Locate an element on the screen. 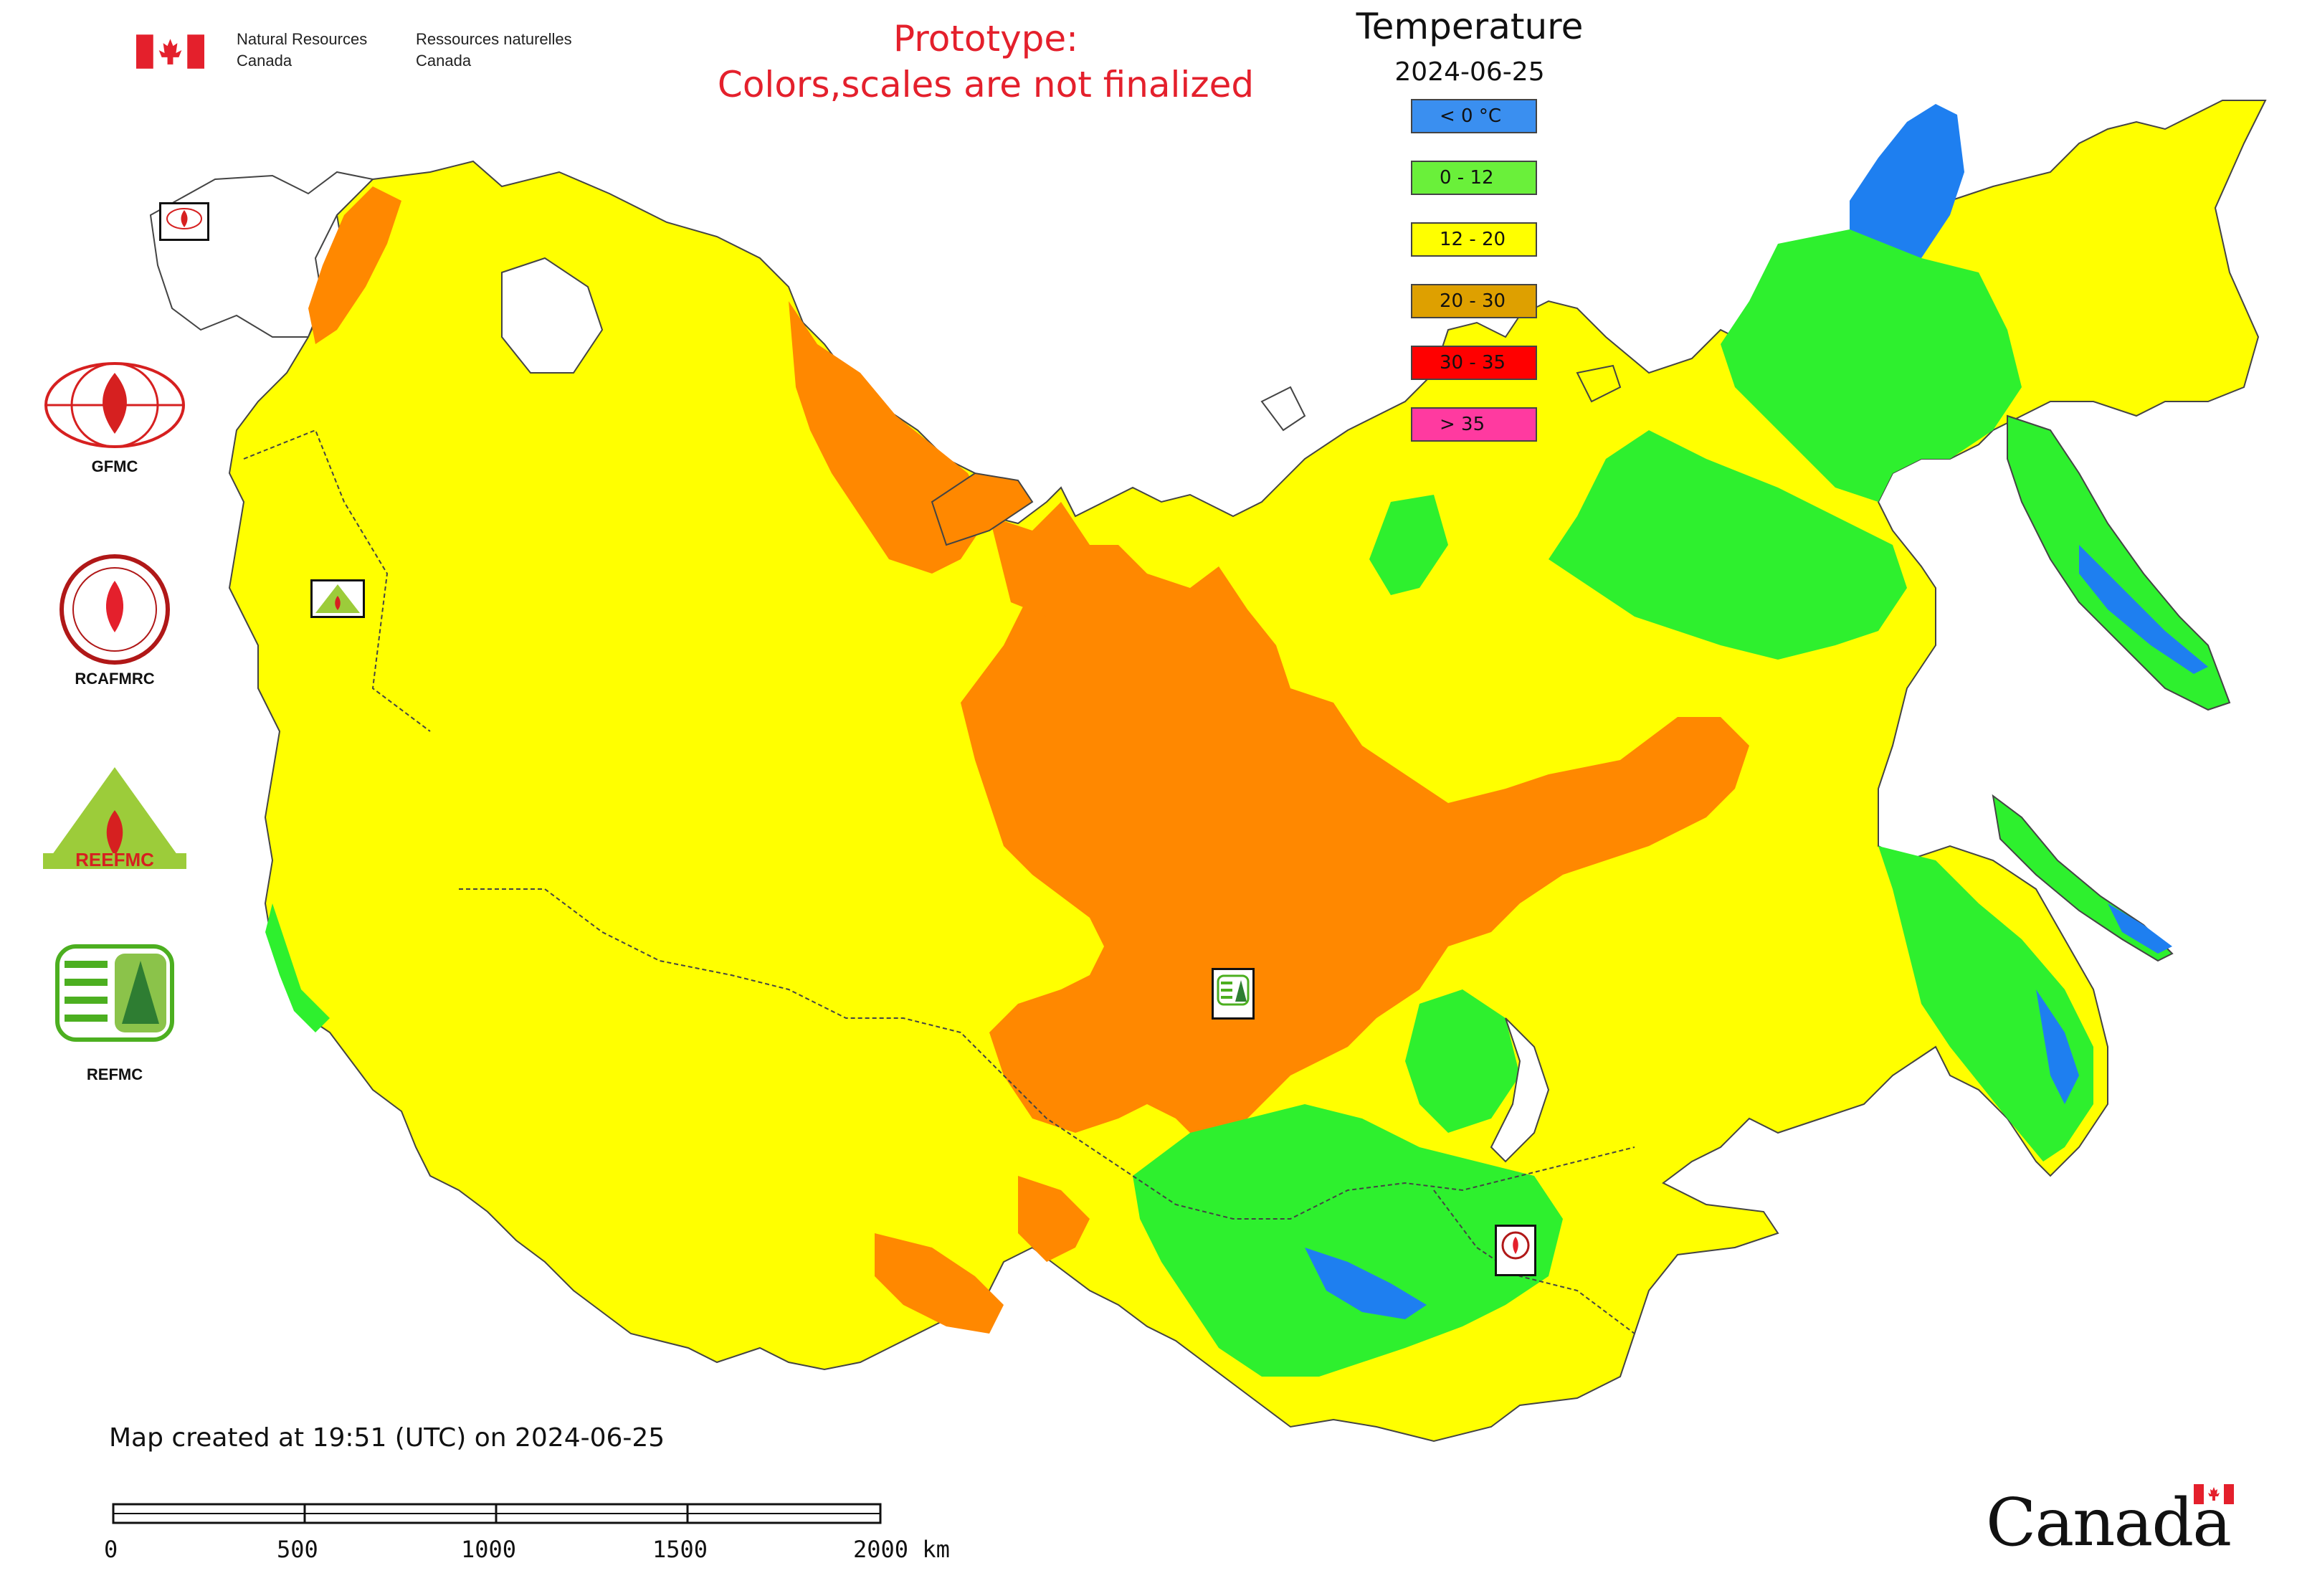  scale-tick-2000: 2000 km is located at coordinates (901, 1549).